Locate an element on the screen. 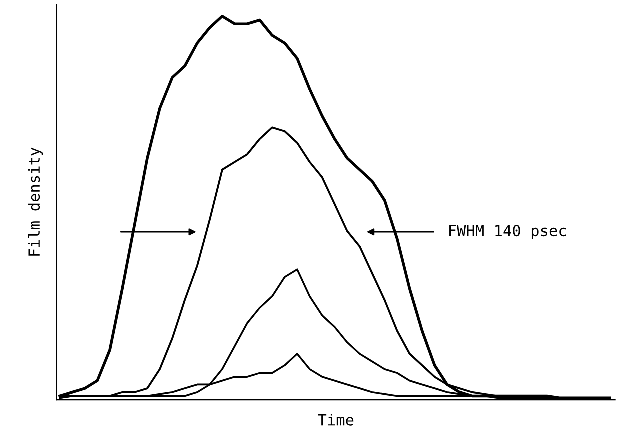 This screenshot has height=445, width=619. annotation: FWHM 140 psec is located at coordinates (508, 232).